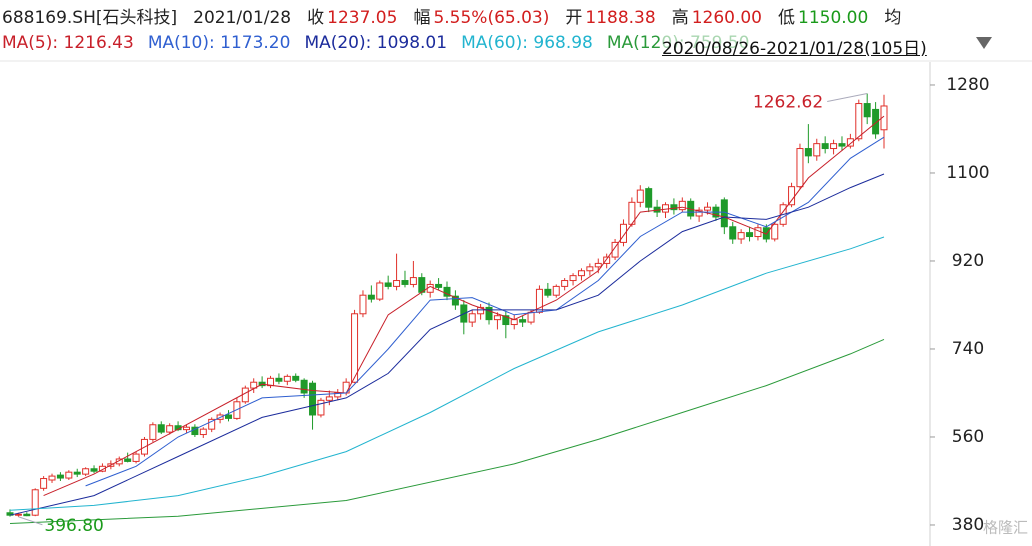  I want to click on header-item: 高, so click(680, 18).